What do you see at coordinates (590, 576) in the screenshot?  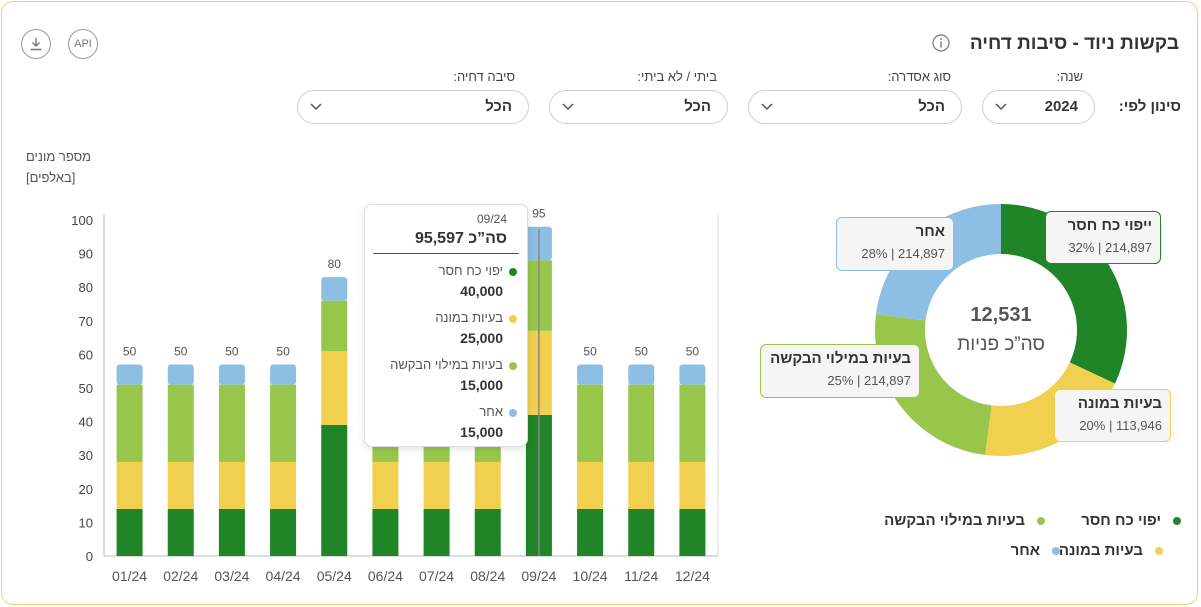 I see `x-tick-label: 10/24` at bounding box center [590, 576].